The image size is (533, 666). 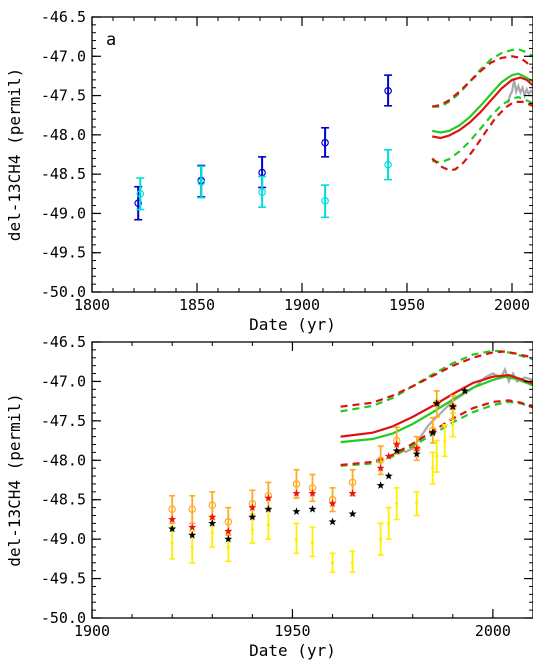 What do you see at coordinates (197, 305) in the screenshot?
I see `x-tick-label: 1850` at bounding box center [197, 305].